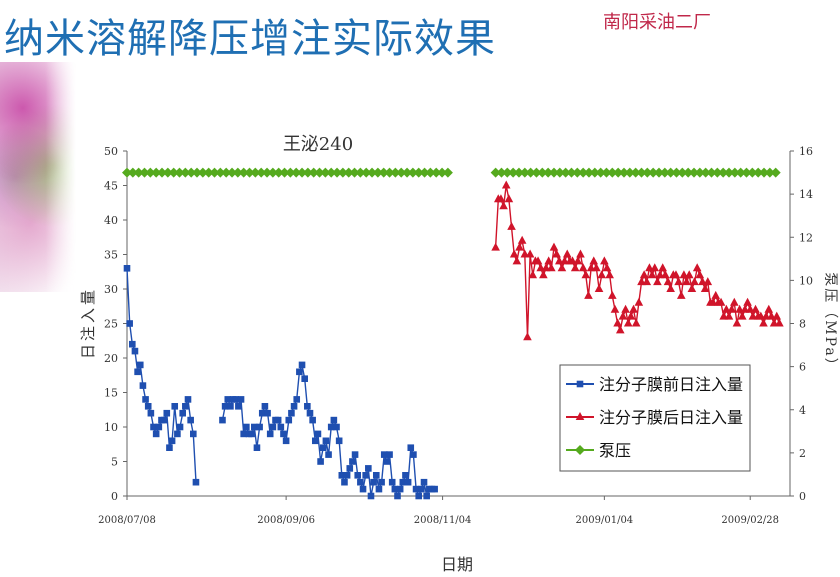 The image size is (840, 577). What do you see at coordinates (88, 323) in the screenshot?
I see `y-axis-label: 日注入量` at bounding box center [88, 323].